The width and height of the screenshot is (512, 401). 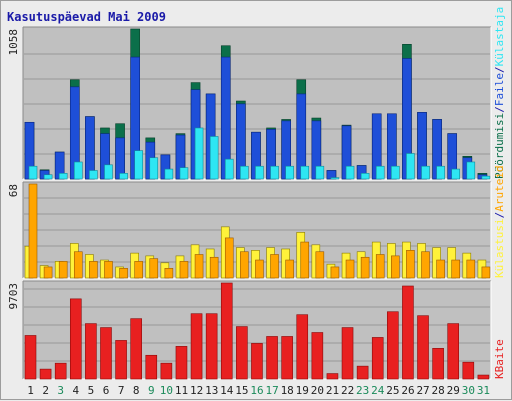 I want to click on day-label-8: 8, so click(x=136, y=390).